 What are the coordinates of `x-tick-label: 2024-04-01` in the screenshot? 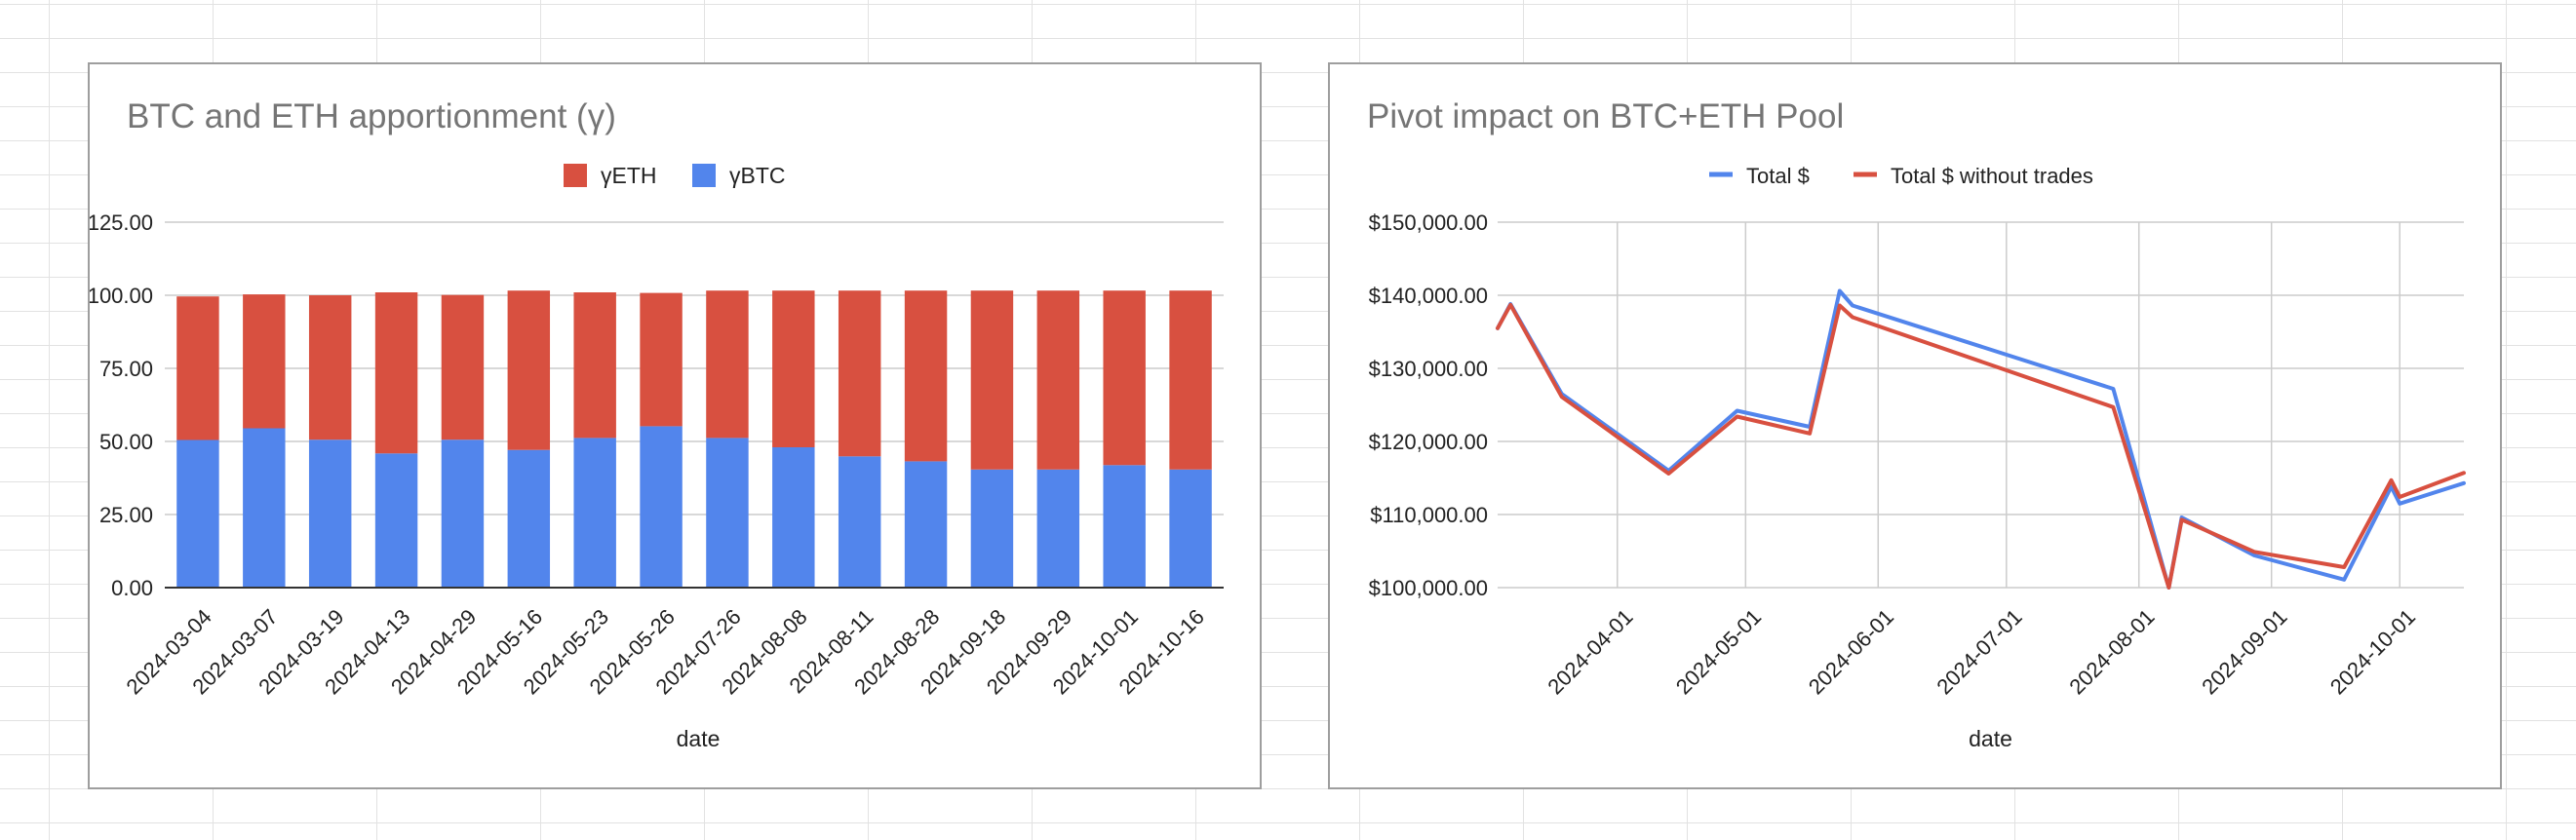 It's located at (1589, 651).